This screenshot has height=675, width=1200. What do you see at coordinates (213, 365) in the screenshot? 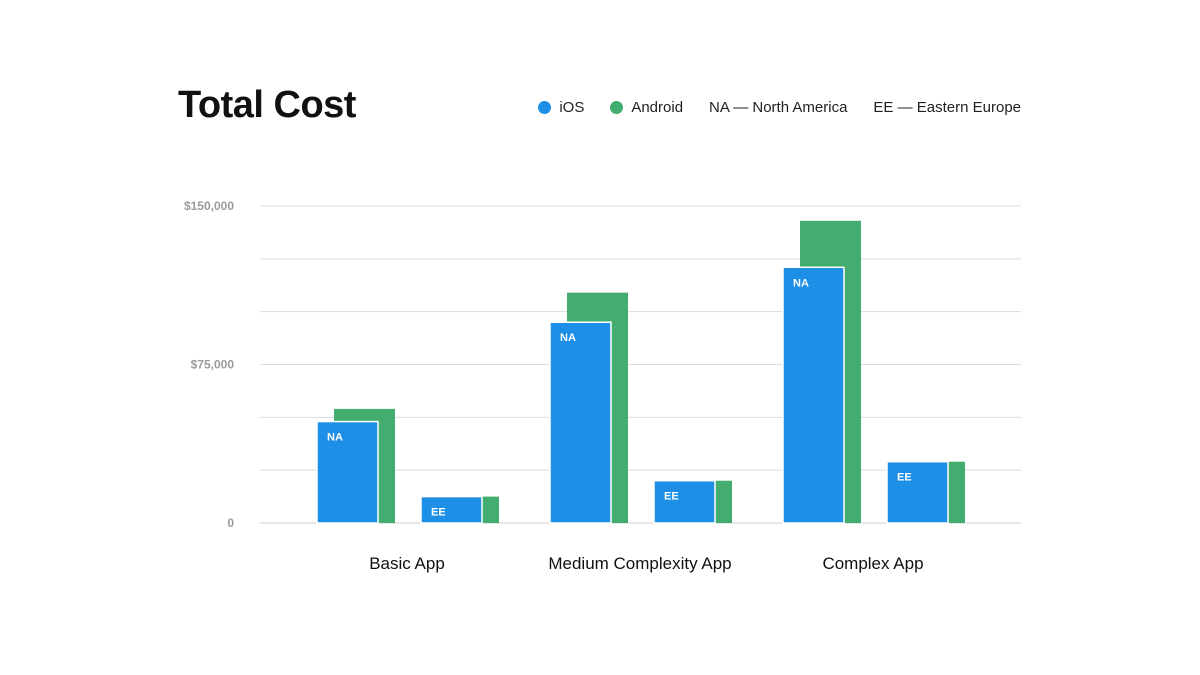
I see `y-tick-label: $75,000` at bounding box center [213, 365].